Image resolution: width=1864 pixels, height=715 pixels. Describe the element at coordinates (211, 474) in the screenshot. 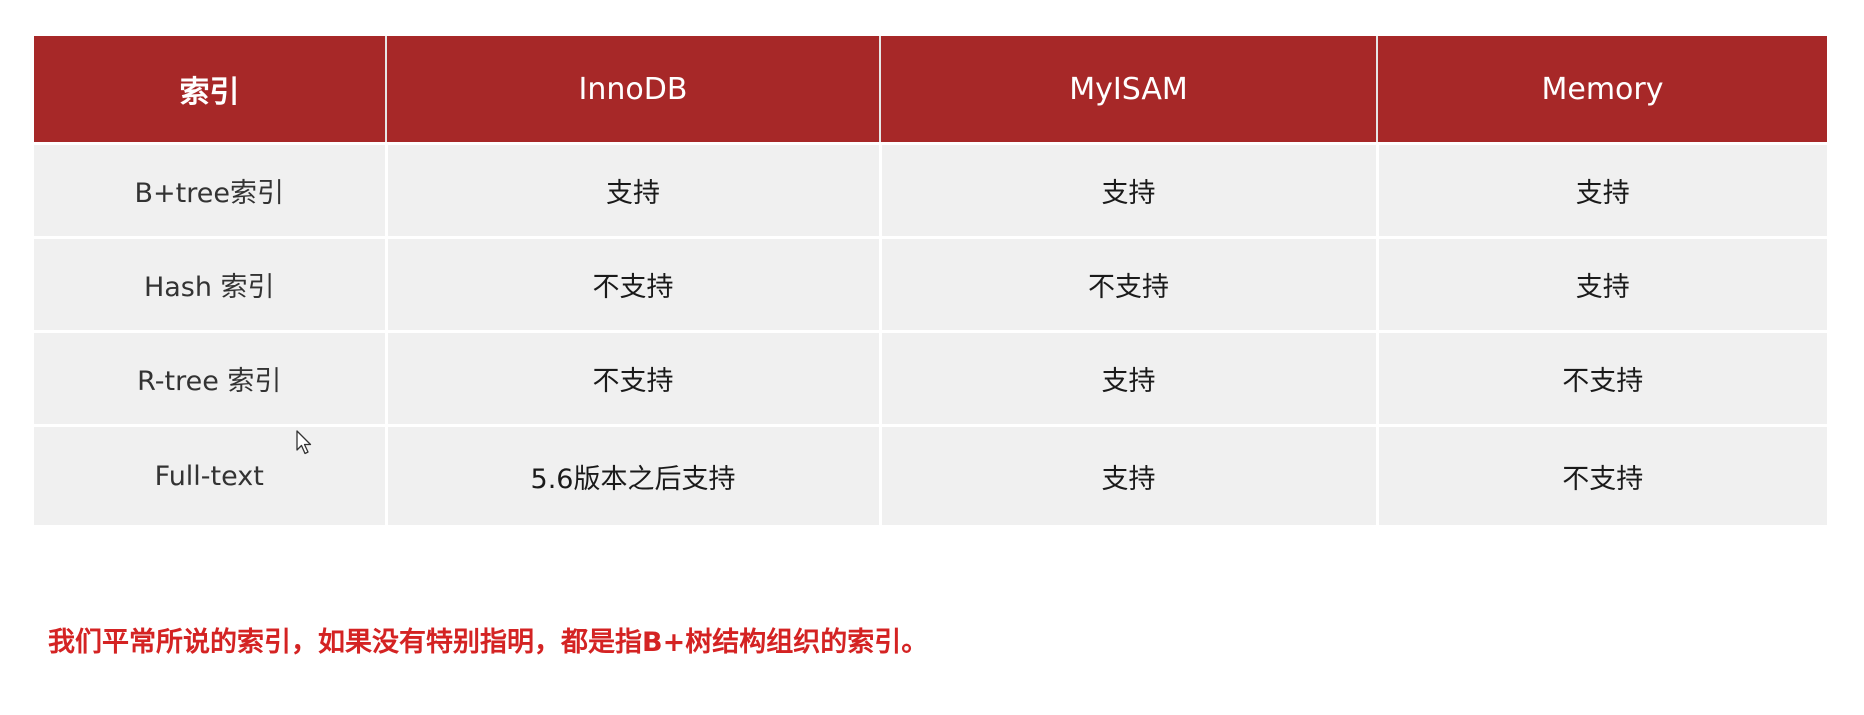

I see `row-label: Full-text` at that location.